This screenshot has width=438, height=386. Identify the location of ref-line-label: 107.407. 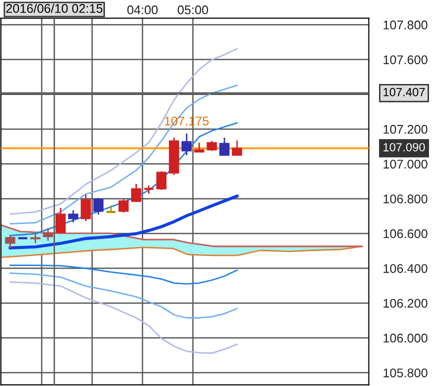
(404, 92).